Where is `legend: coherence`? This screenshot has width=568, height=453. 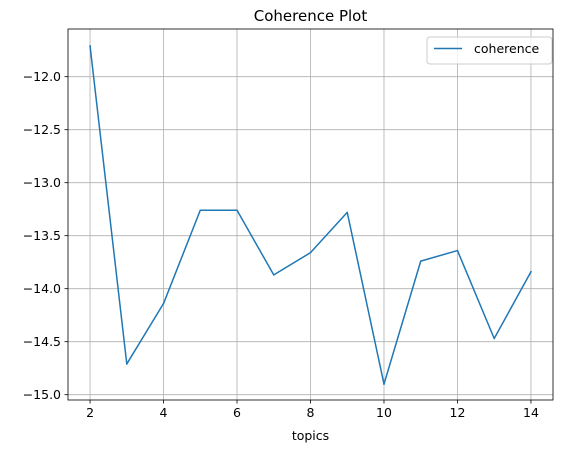 legend: coherence is located at coordinates (489, 50).